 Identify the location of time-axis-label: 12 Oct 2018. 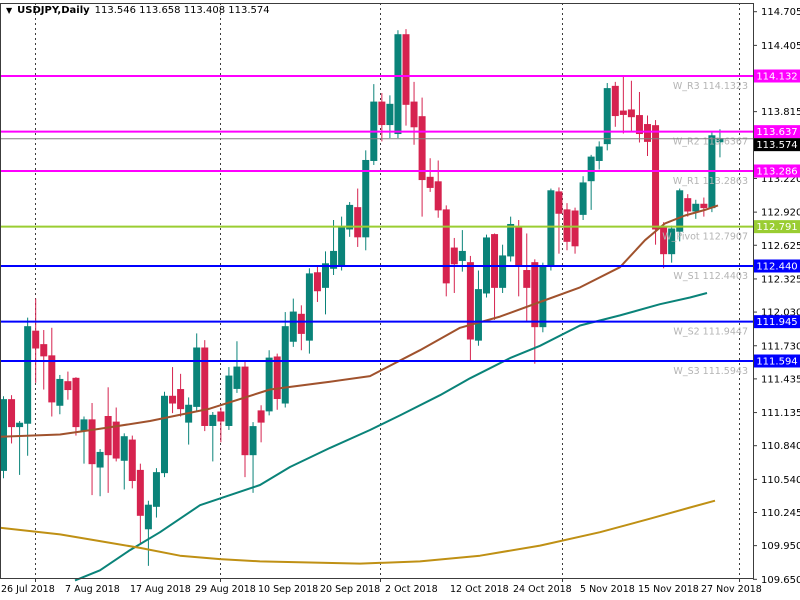
(479, 589).